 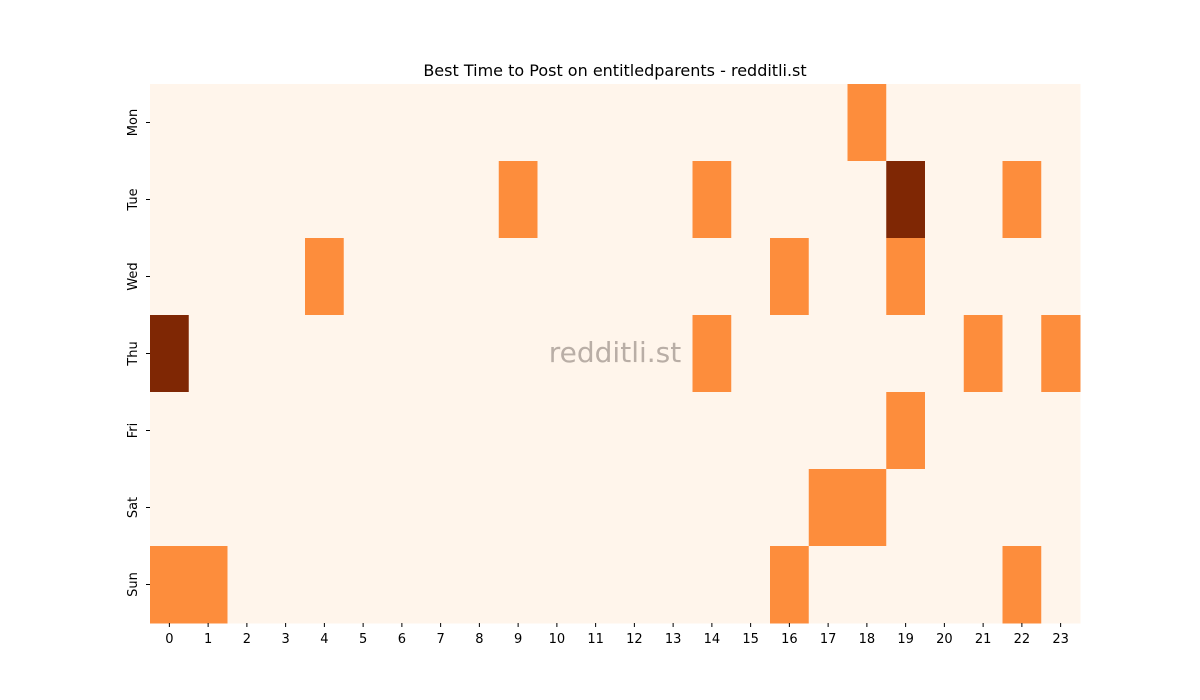 I want to click on x-tick-label: 15, so click(x=750, y=639).